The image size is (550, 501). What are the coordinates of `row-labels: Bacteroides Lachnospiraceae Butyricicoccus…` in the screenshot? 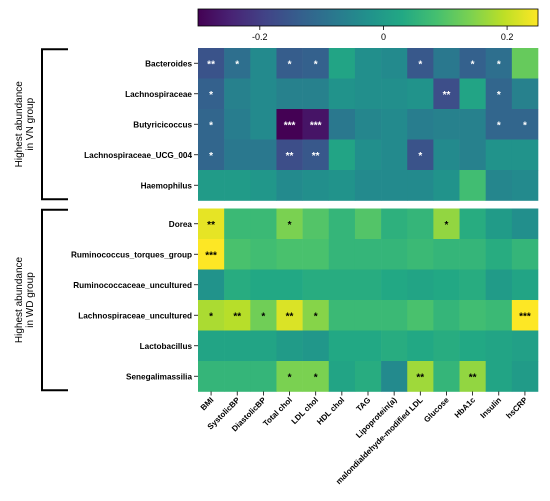 It's located at (134, 220).